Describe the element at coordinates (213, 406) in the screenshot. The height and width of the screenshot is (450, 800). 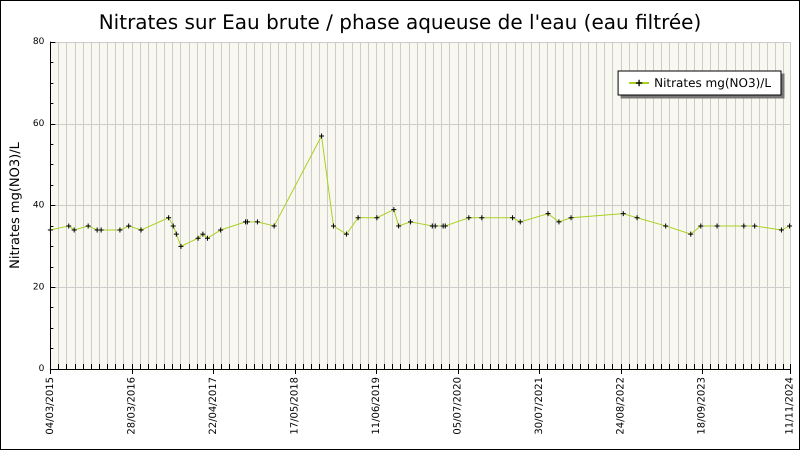
I see `x-tick-label: 22/04/2017` at that location.